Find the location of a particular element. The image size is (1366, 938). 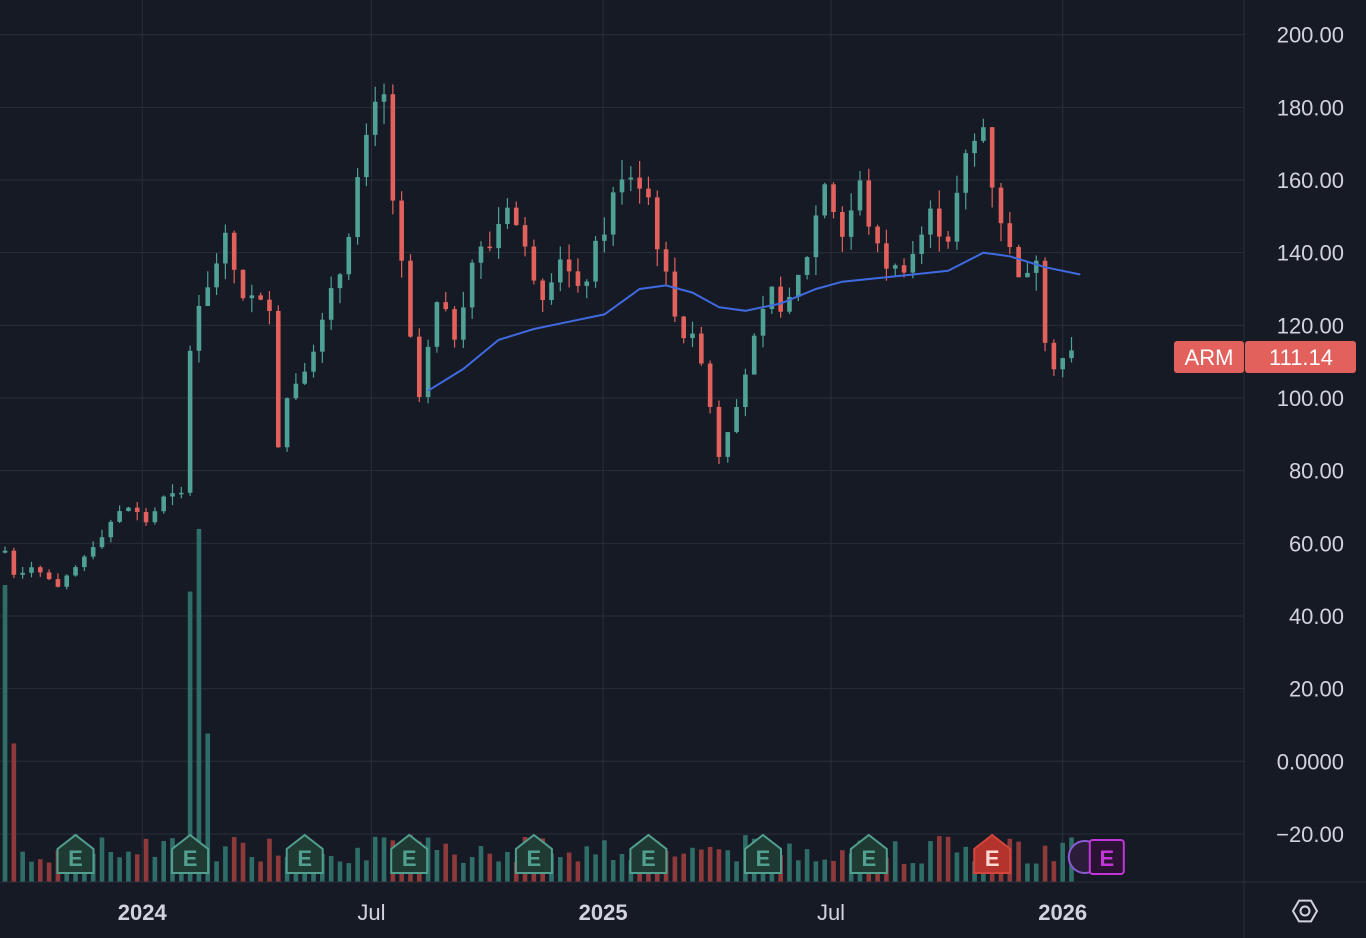

moving-average-path is located at coordinates (754, 321).